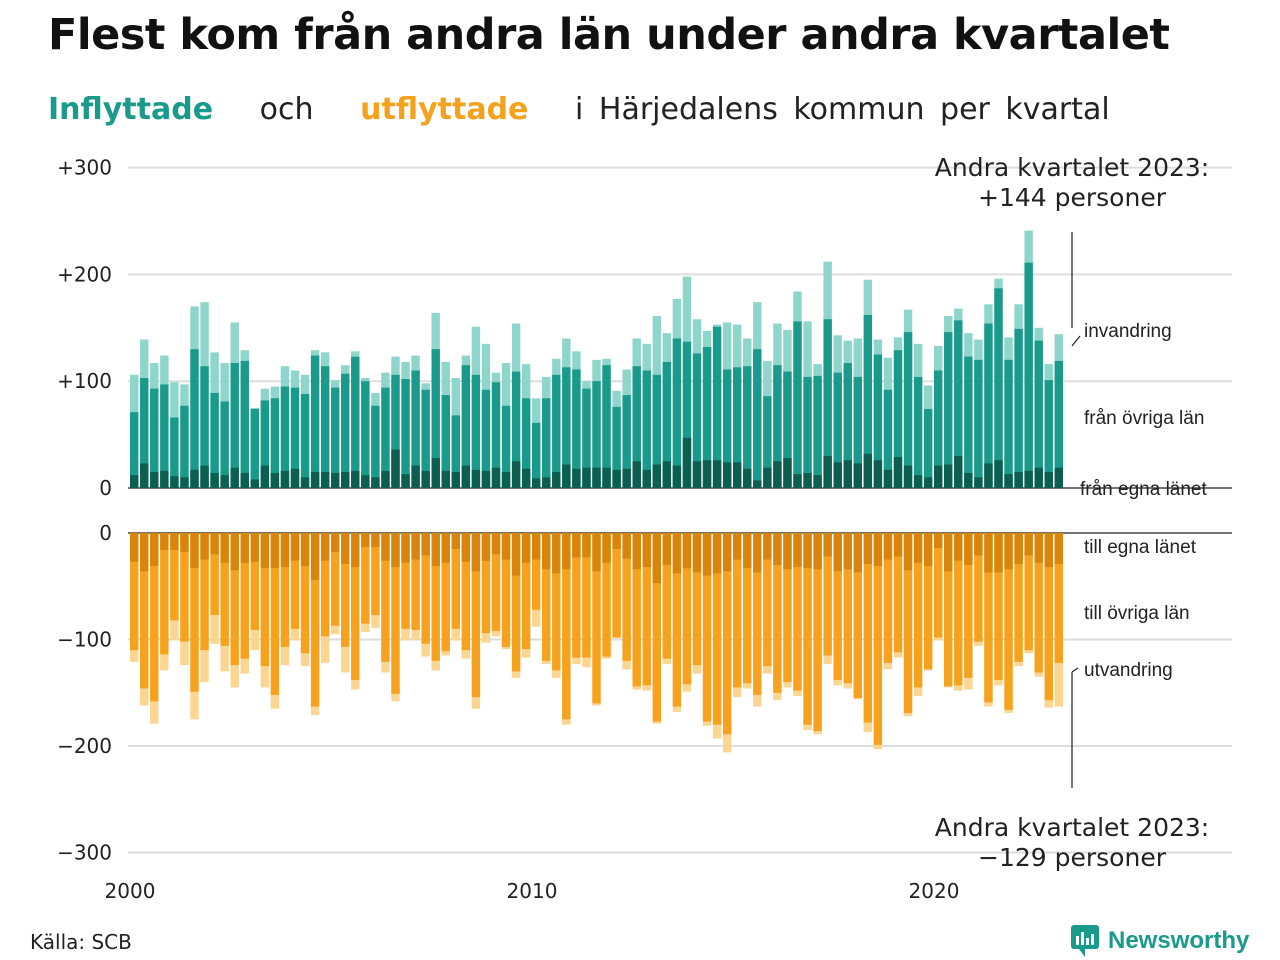 This screenshot has width=1280, height=960. I want to click on label-invandring: invandring, so click(1128, 331).